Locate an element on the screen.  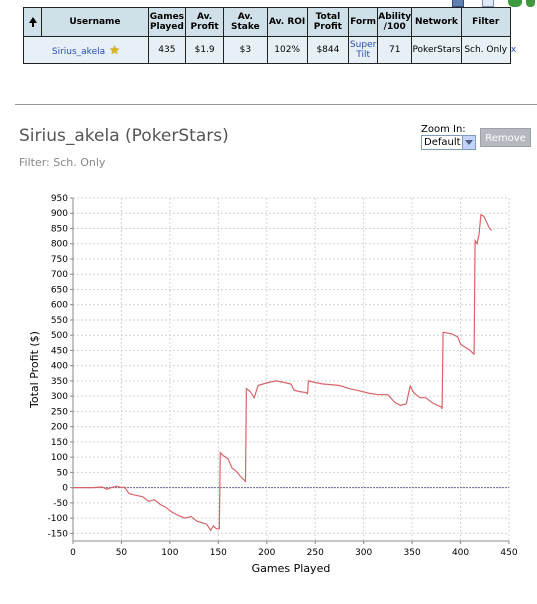
x-tick-label: 150 is located at coordinates (218, 553).